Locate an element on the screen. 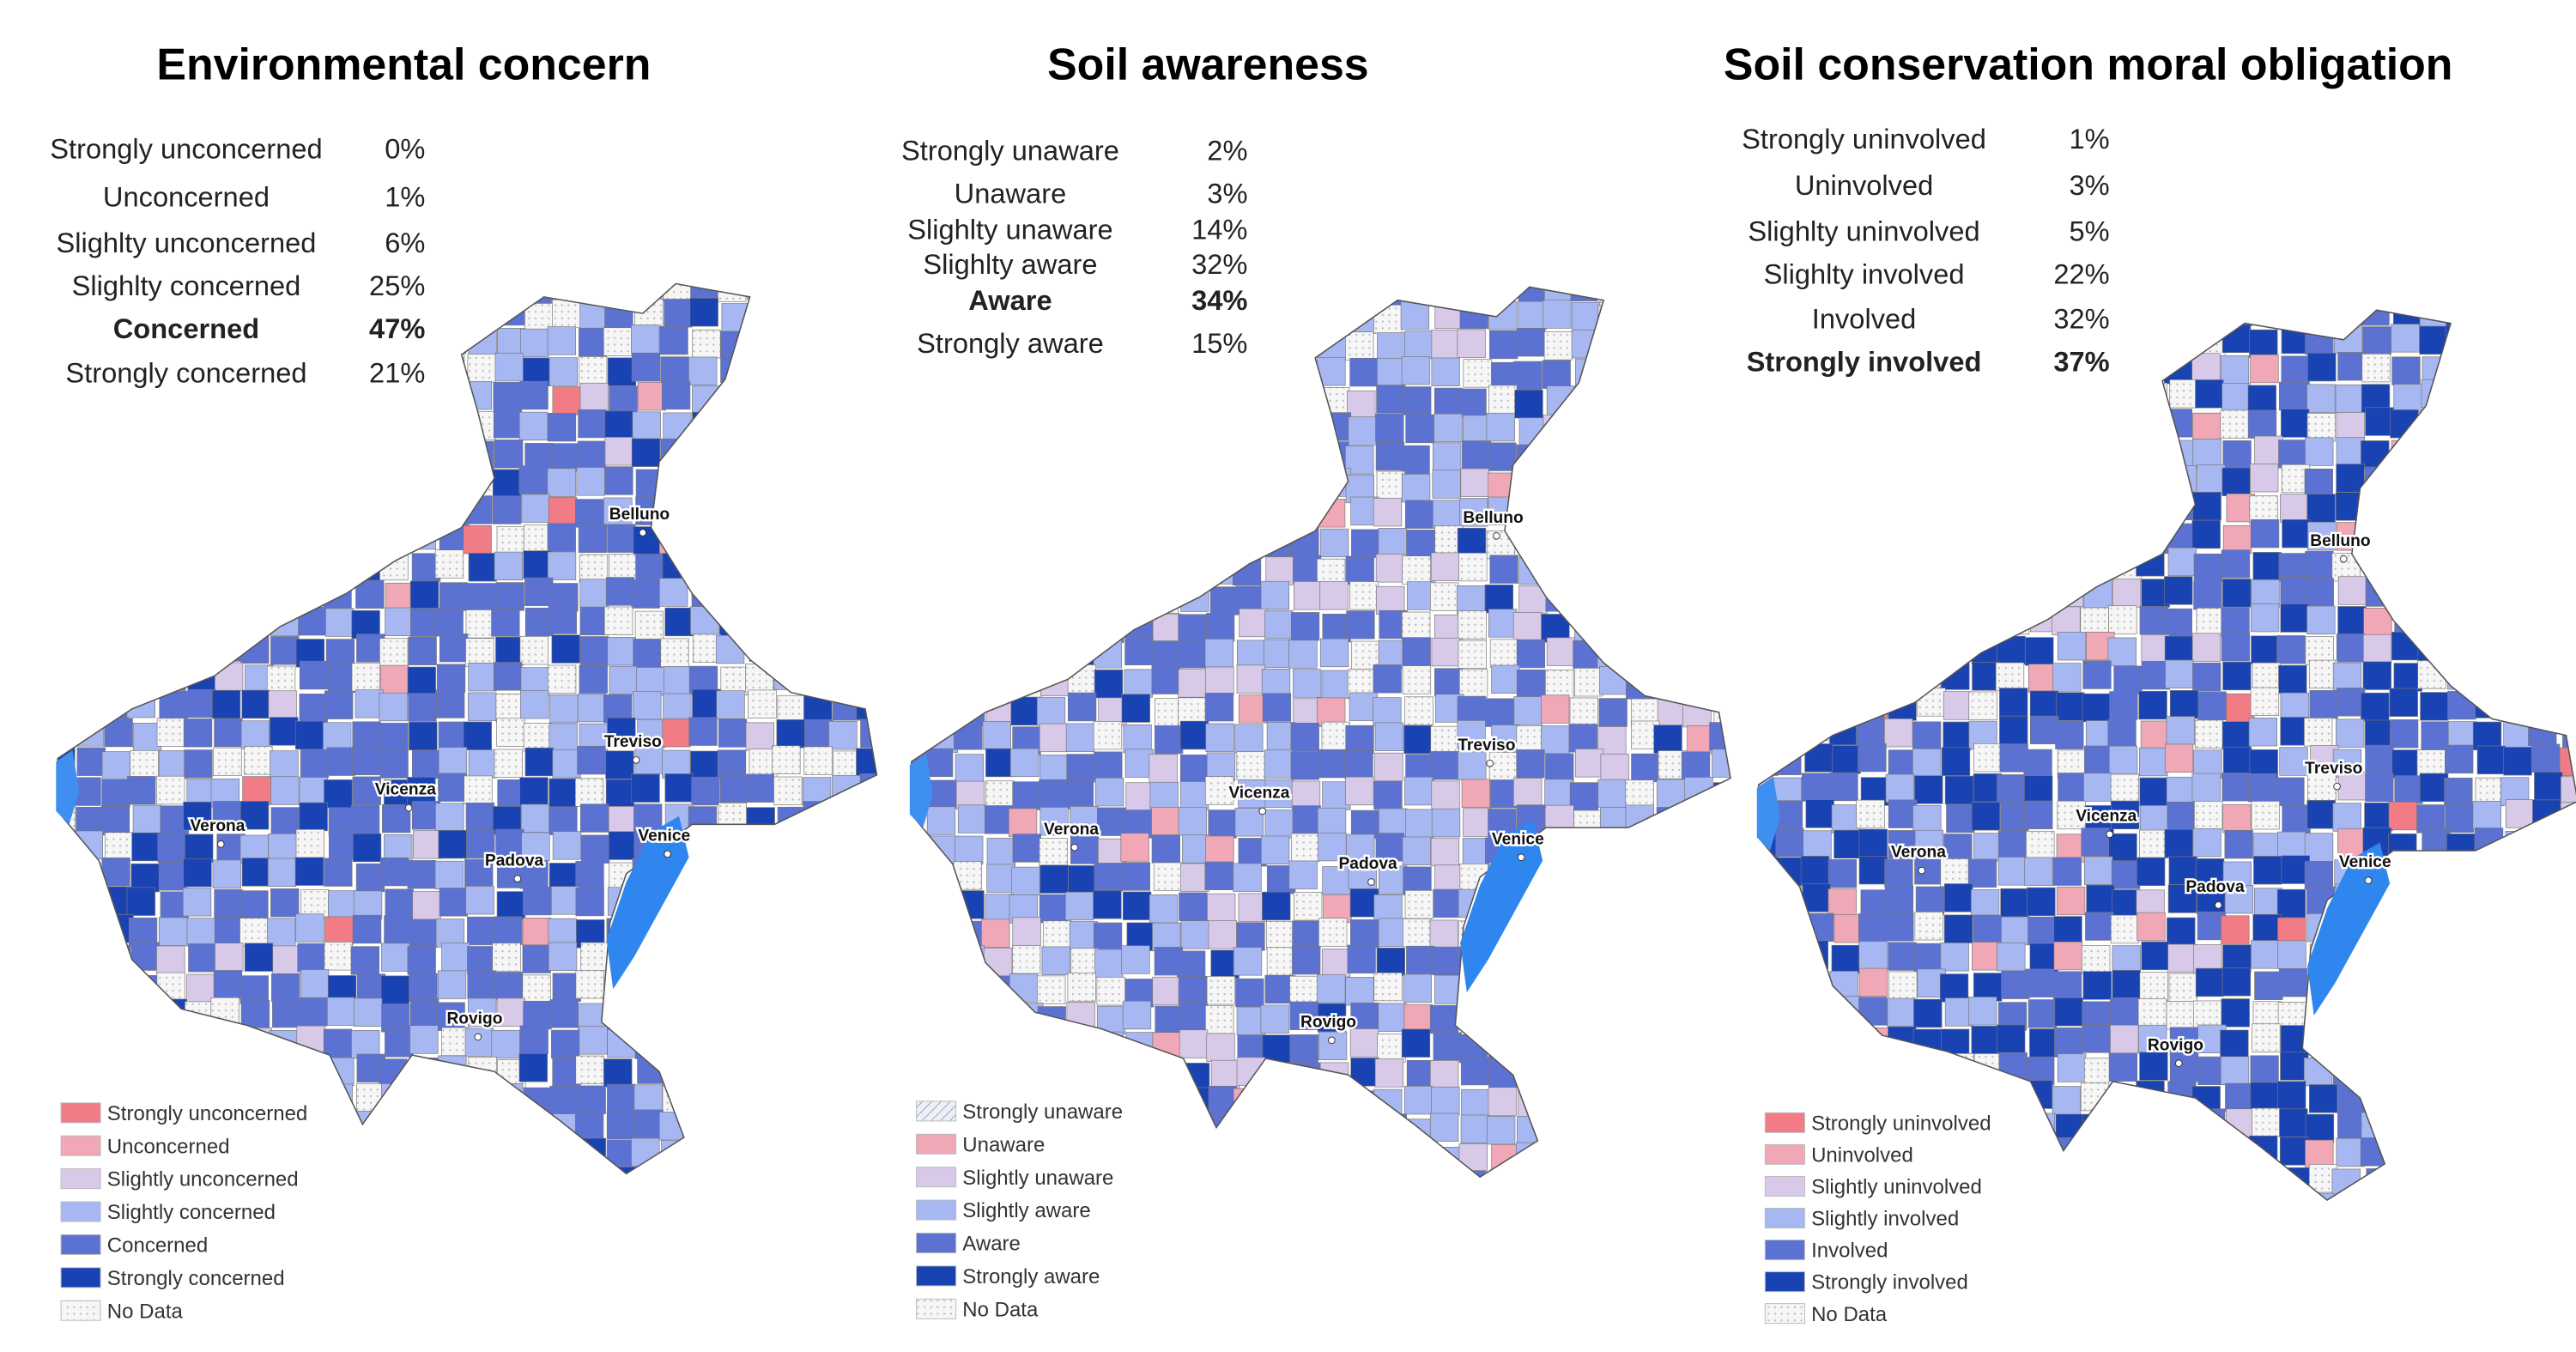 Image resolution: width=2576 pixels, height=1352 pixels. stat-label: Strongly uninvolved is located at coordinates (1864, 139).